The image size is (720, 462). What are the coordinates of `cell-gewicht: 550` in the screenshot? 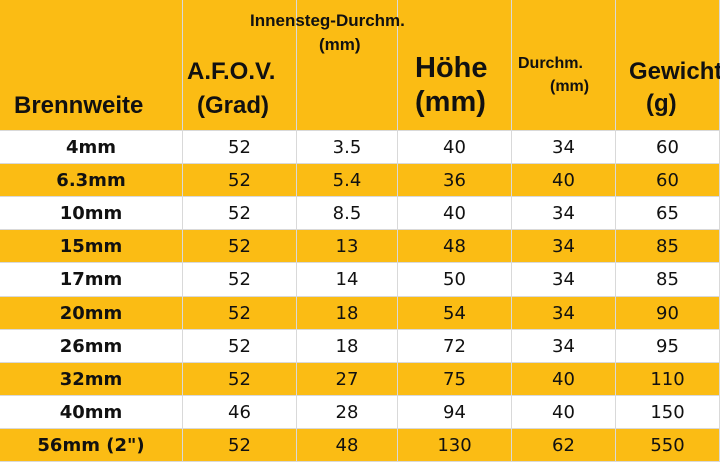 It's located at (668, 445).